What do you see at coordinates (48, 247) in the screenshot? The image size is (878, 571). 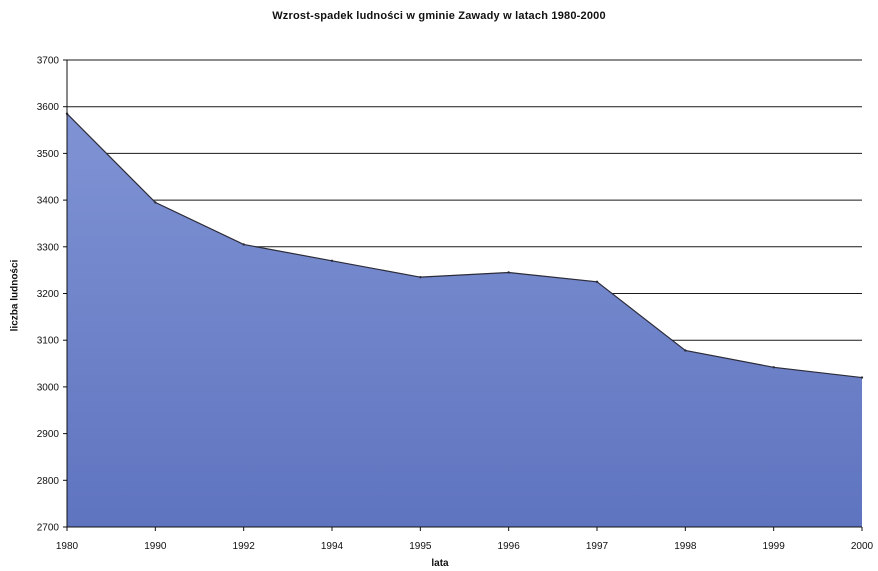 I see `y-tick-label: 3300` at bounding box center [48, 247].